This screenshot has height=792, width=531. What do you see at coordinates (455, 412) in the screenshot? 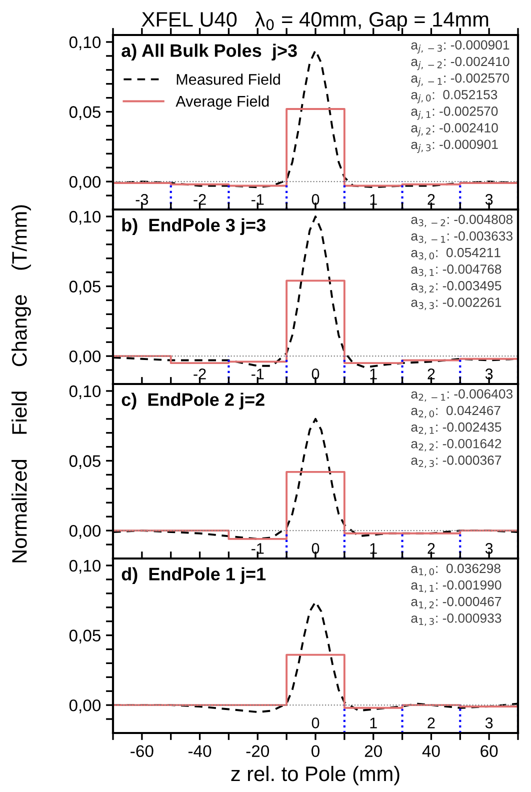
I see `annotation: a$_{2,0}$: 0.042467` at bounding box center [455, 412].